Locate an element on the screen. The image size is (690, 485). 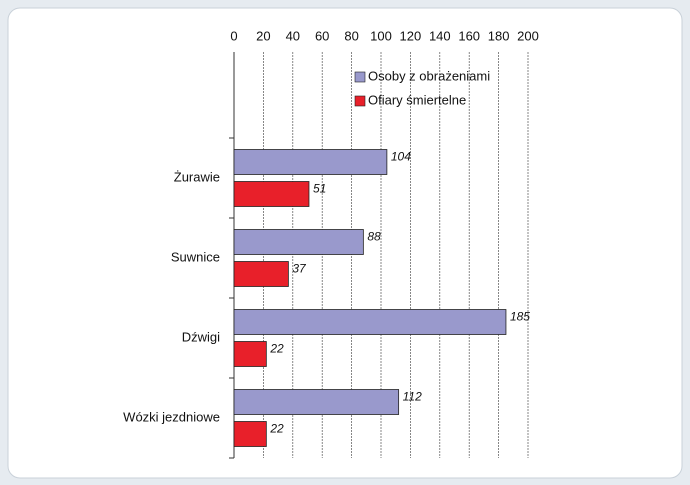
x-tick-label: 160 is located at coordinates (469, 35).